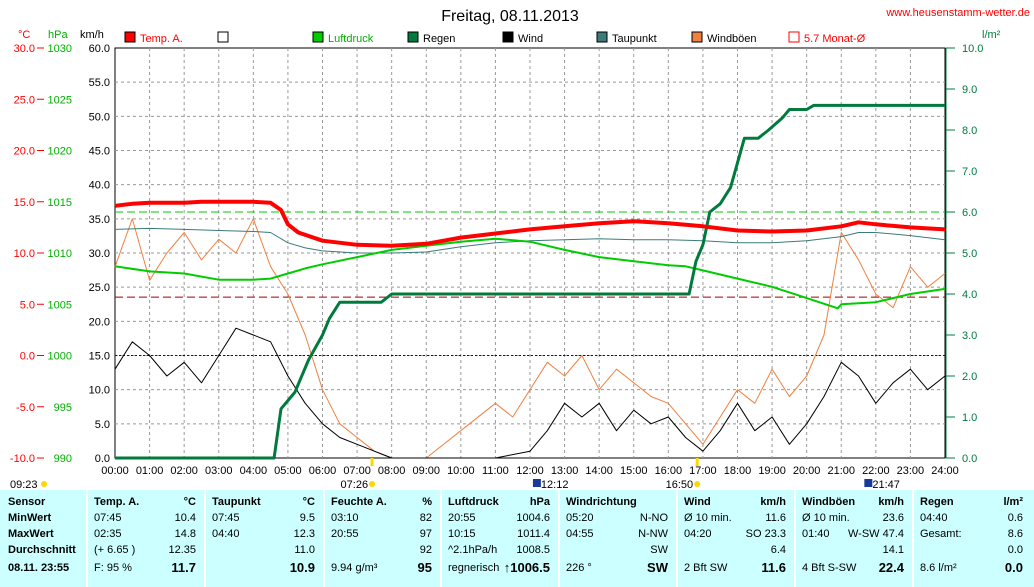 The height and width of the screenshot is (587, 1034). I want to click on rain-tick: 4.0, so click(969, 295).